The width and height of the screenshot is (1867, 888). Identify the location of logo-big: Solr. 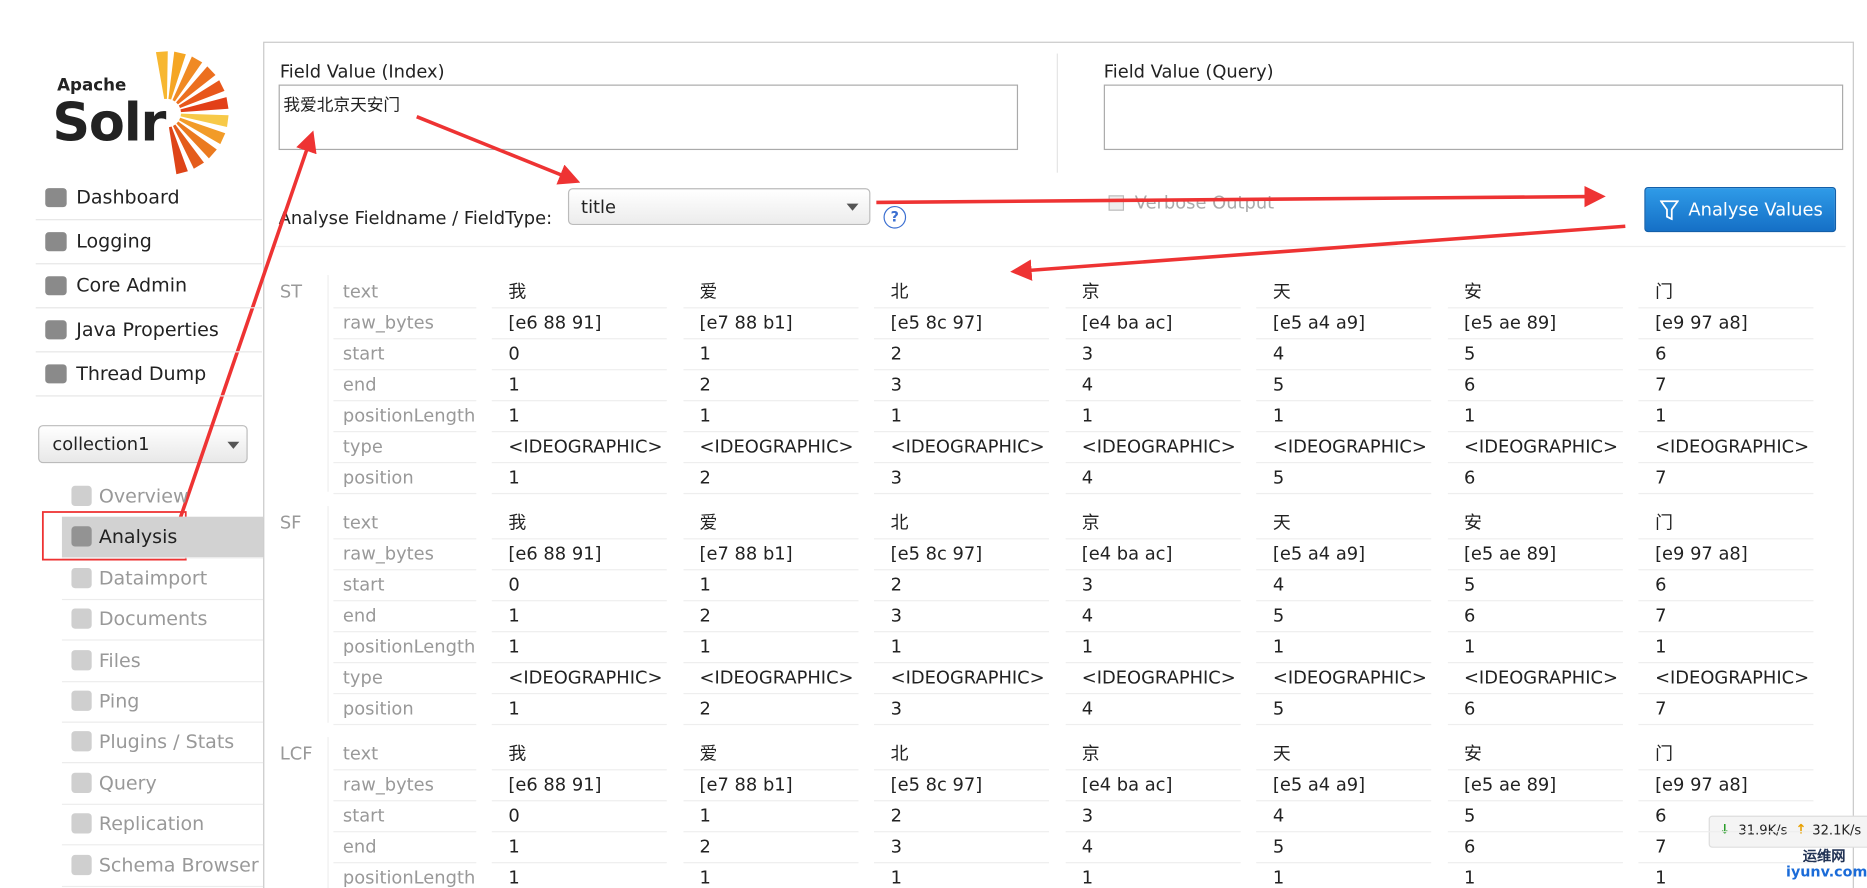
(109, 123).